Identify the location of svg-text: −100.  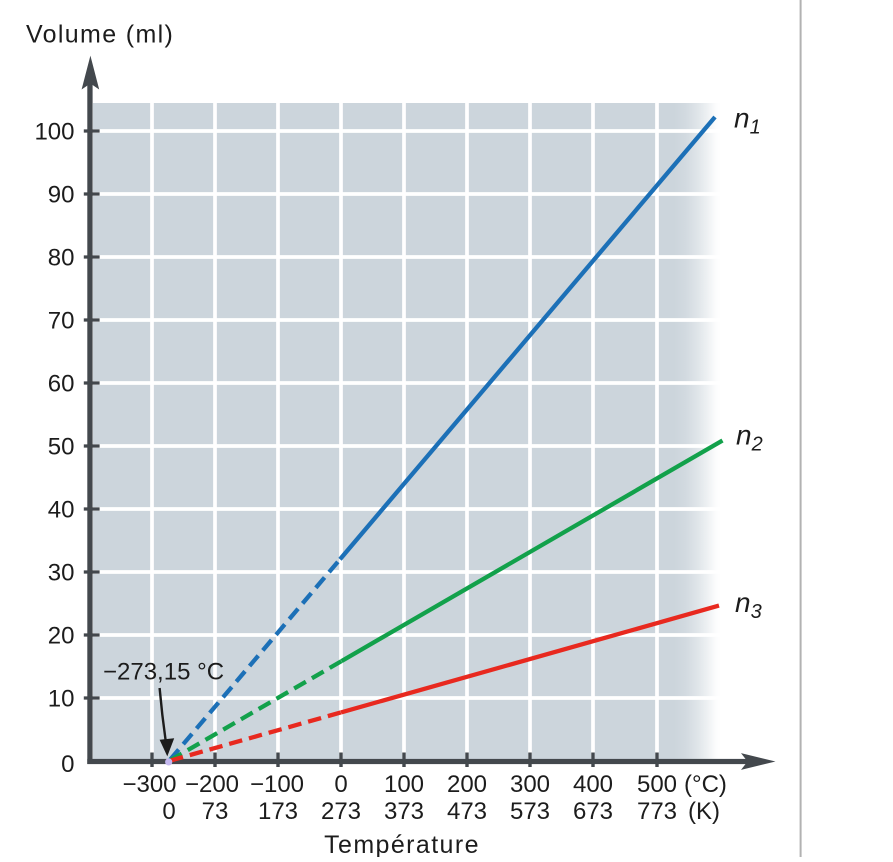
(277, 784).